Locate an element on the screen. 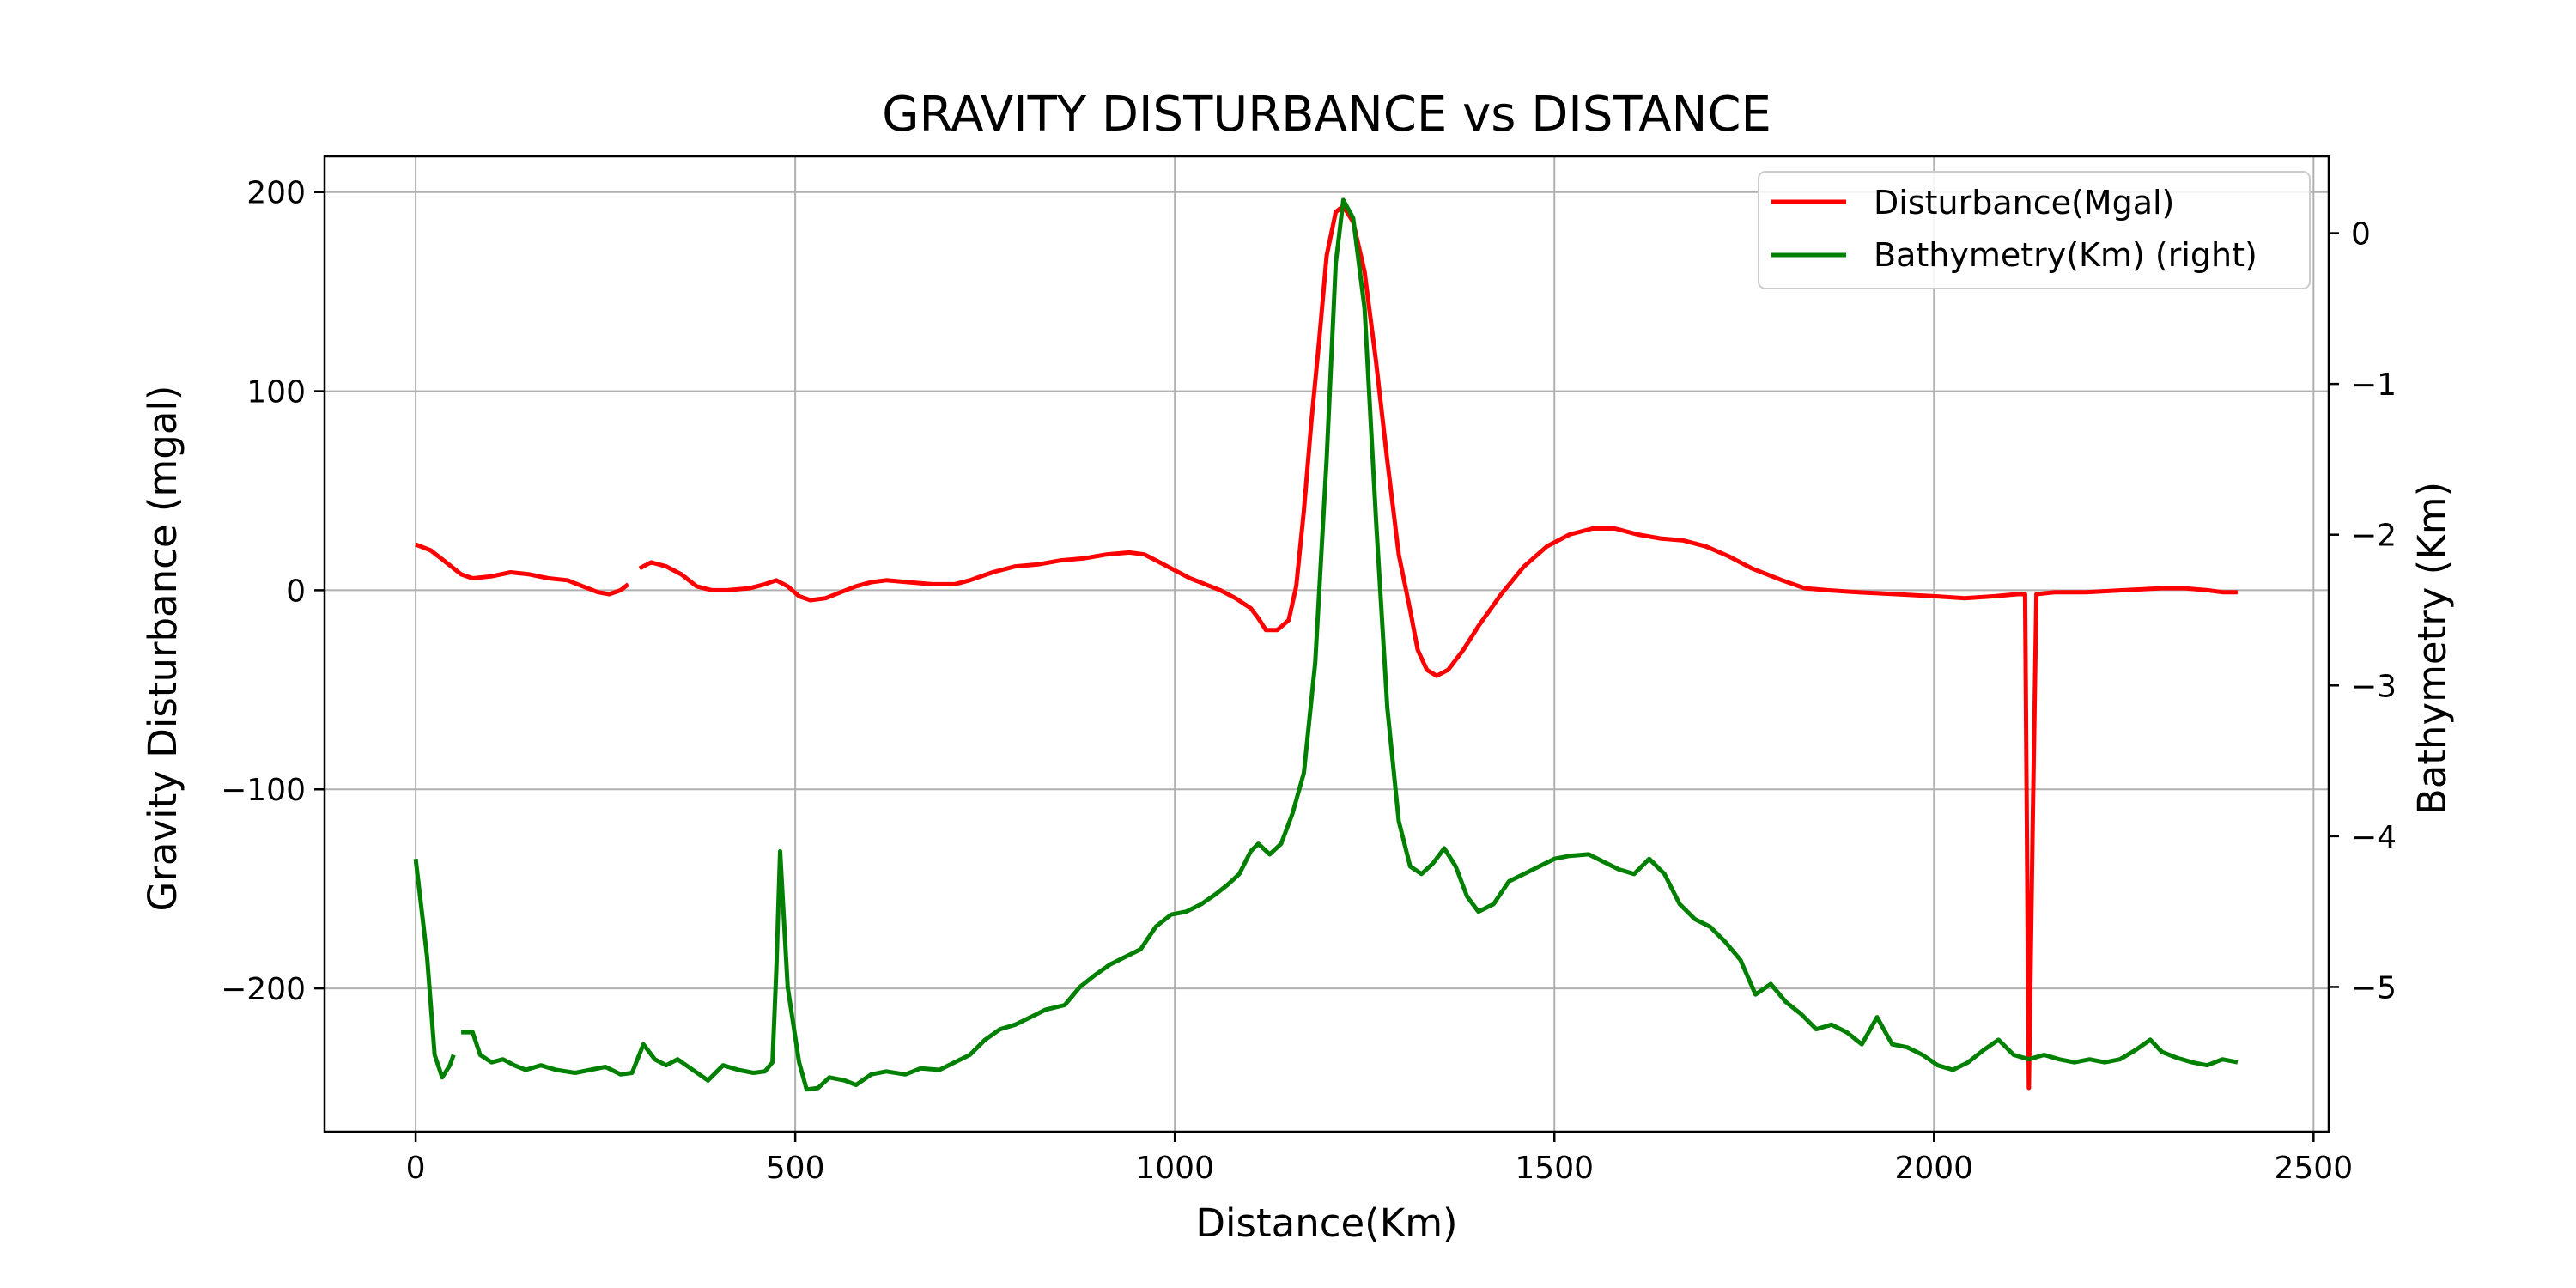  y-axis-left: −200 −100 0 100 200 is located at coordinates (273, 591).